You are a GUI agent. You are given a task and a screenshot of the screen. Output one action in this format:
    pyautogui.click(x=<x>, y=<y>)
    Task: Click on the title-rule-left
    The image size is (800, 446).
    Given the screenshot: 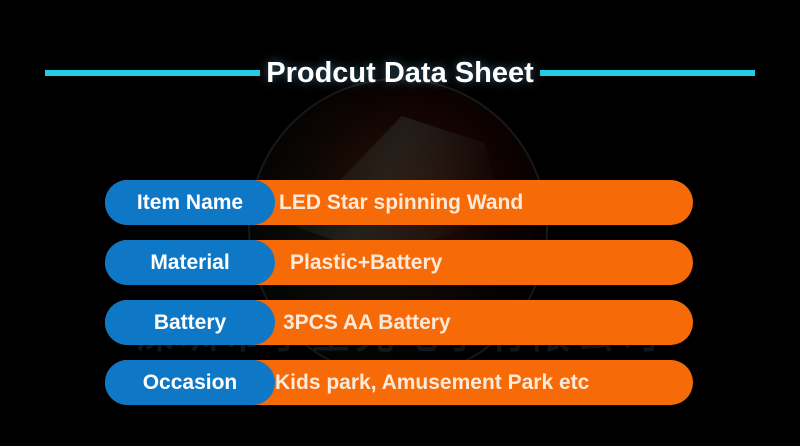 What is the action you would take?
    pyautogui.click(x=153, y=73)
    